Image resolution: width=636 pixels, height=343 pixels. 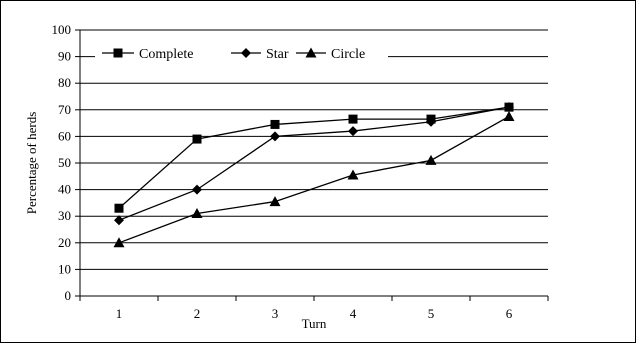 I want to click on legend-marker-square, so click(x=118, y=53).